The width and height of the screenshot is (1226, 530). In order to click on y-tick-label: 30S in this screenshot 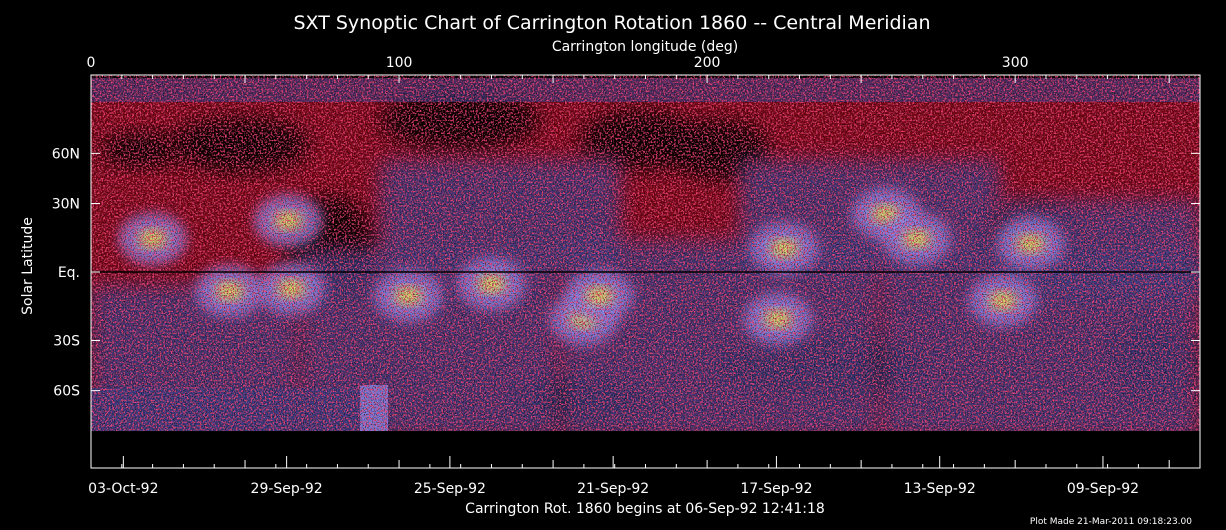, I will do `click(66, 342)`.